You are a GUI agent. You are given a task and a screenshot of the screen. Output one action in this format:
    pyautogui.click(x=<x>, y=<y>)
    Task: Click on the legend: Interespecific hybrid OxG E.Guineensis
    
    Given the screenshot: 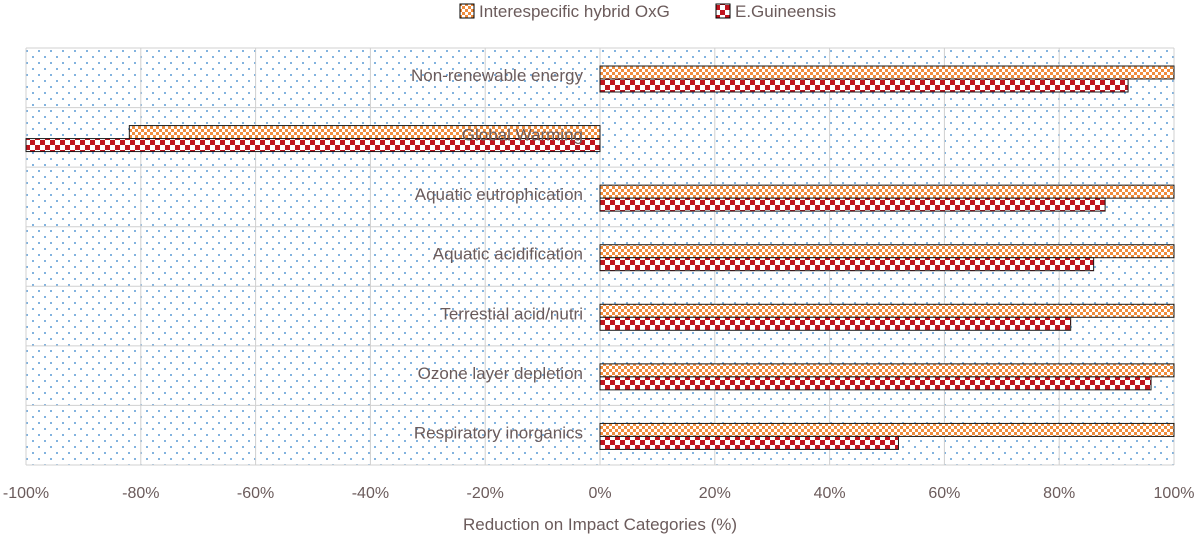 What is the action you would take?
    pyautogui.click(x=647, y=11)
    